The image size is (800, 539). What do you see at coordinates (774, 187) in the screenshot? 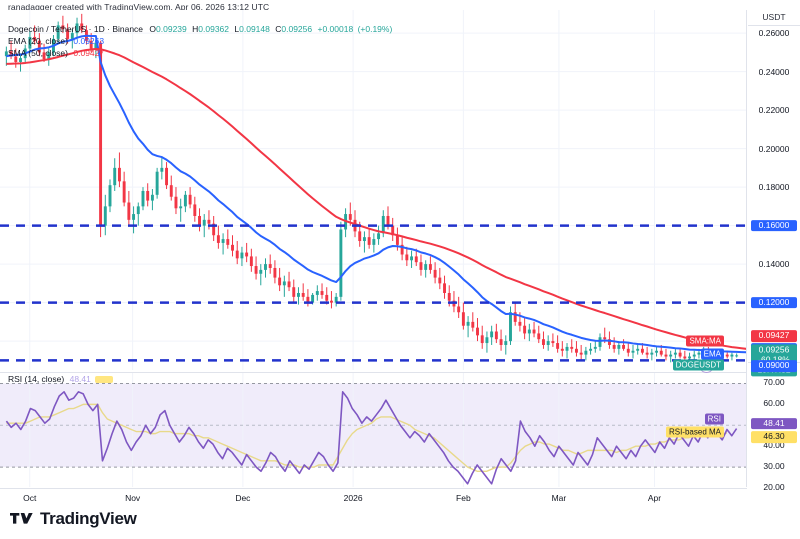
I see `price-tick-0.18000: 0.18000` at bounding box center [774, 187].